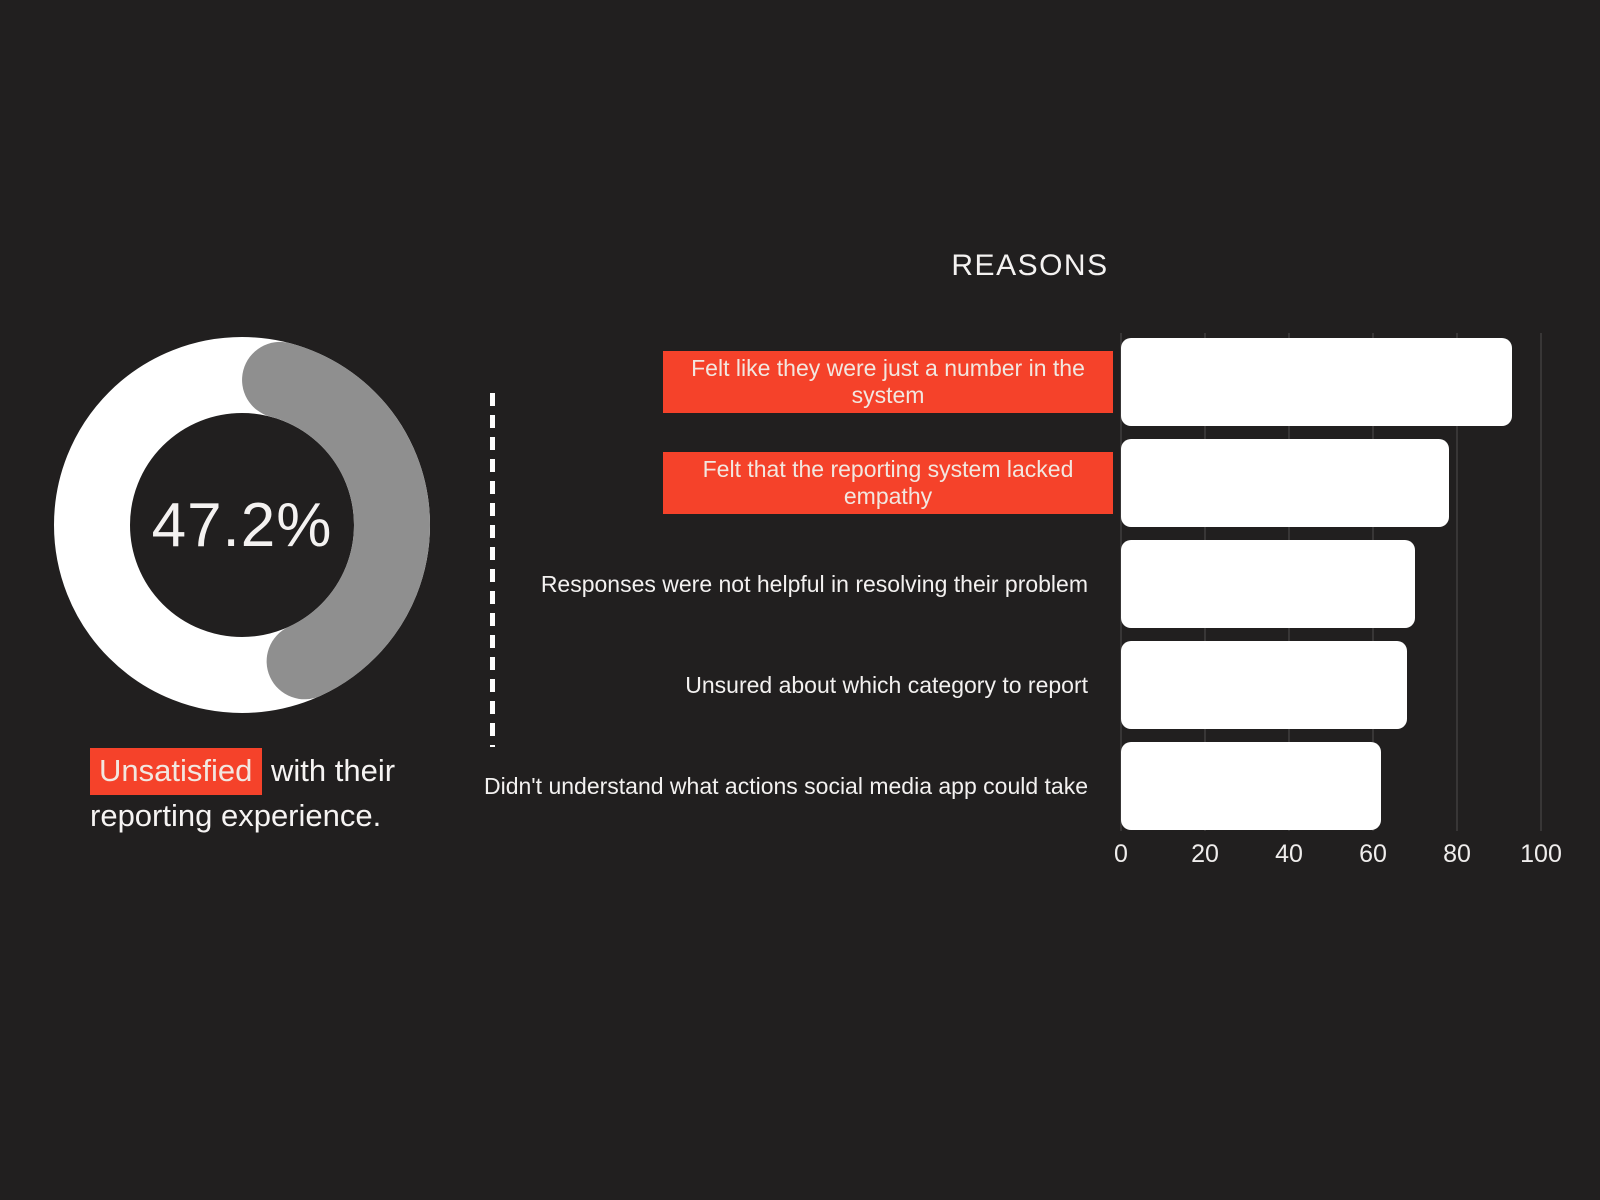  I want to click on donut-chart: 47.2%, so click(242, 525).